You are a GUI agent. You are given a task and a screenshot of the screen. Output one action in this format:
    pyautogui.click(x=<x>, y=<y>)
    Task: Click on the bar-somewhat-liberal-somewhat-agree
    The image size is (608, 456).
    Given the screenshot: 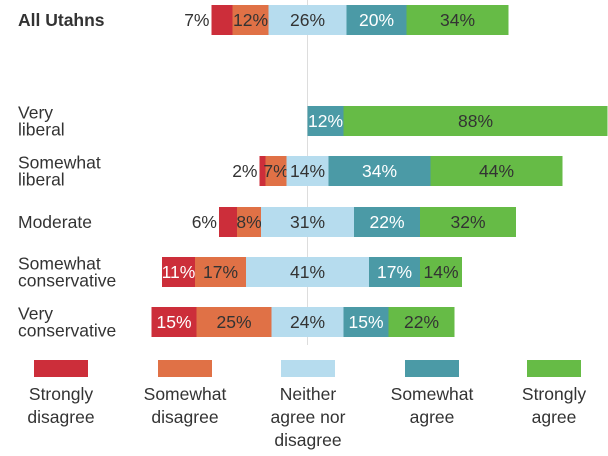 What is the action you would take?
    pyautogui.click(x=379, y=171)
    